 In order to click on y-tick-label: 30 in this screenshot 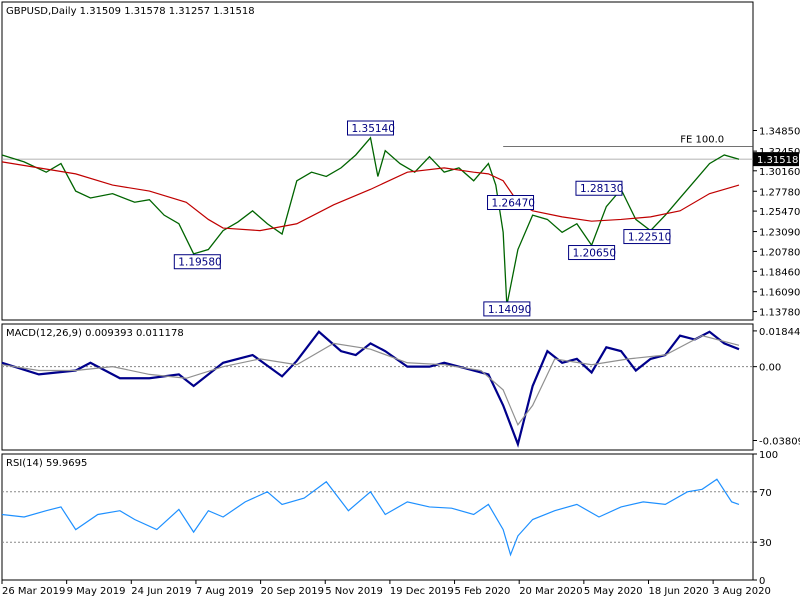, I will do `click(765, 543)`.